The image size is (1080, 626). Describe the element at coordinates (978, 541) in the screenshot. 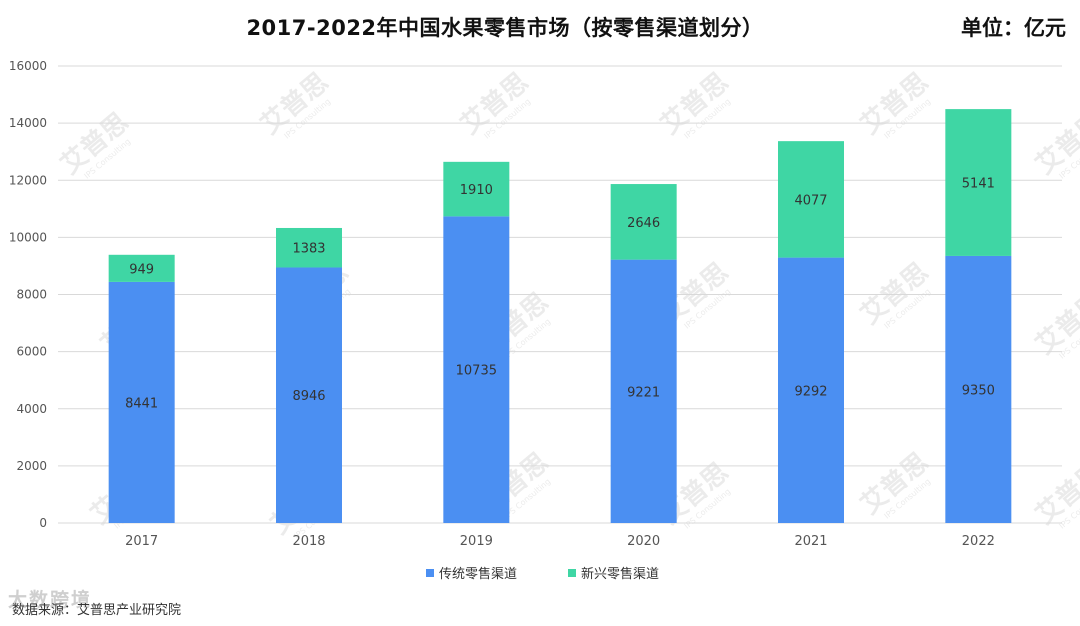

I see `x-tick-label: 2022` at that location.